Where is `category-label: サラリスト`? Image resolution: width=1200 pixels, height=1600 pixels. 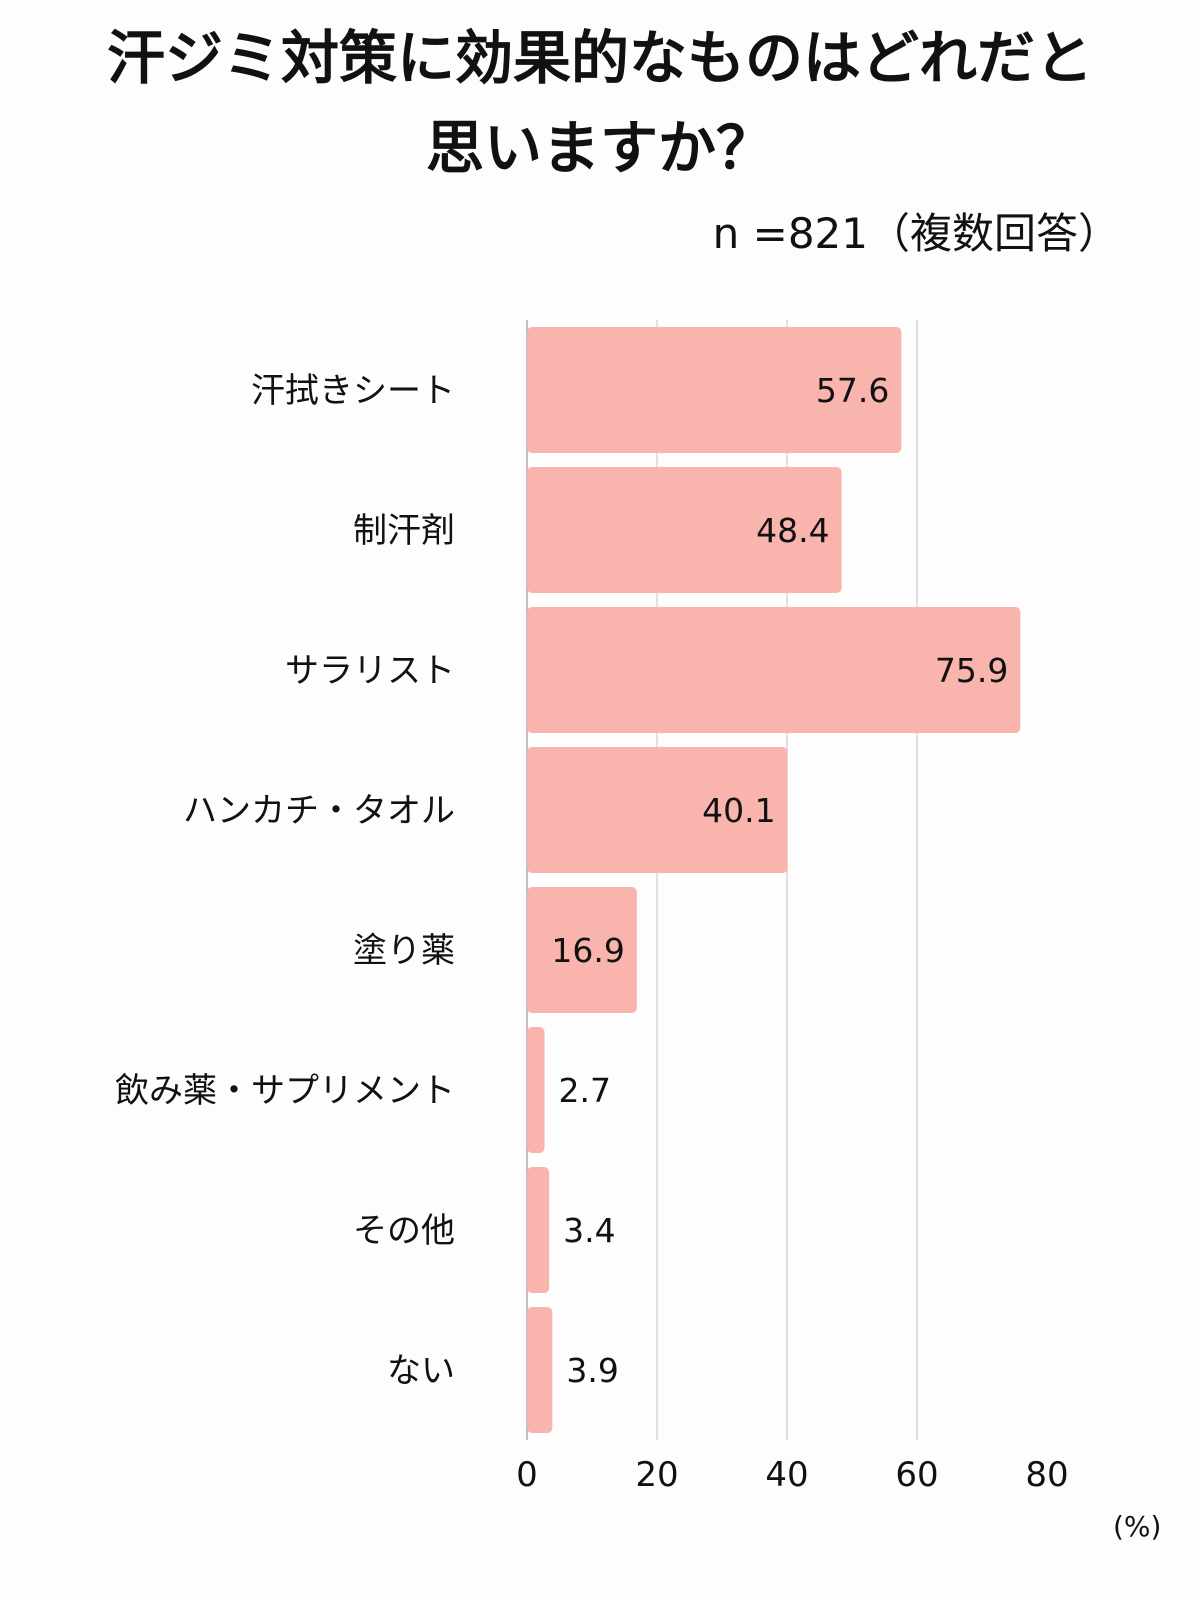
category-label: サラリスト is located at coordinates (370, 671).